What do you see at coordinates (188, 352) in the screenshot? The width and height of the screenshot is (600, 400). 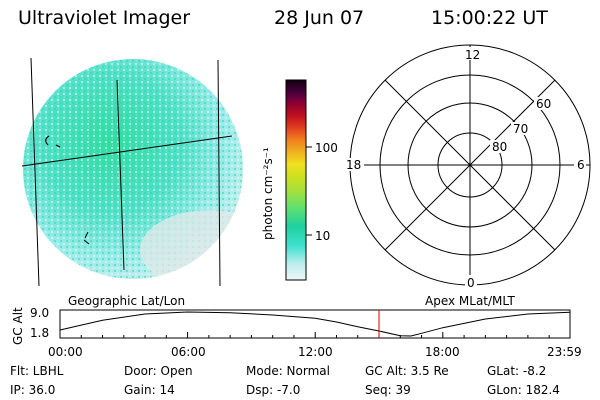 I see `x-tick-label-0600: 06:00` at bounding box center [188, 352].